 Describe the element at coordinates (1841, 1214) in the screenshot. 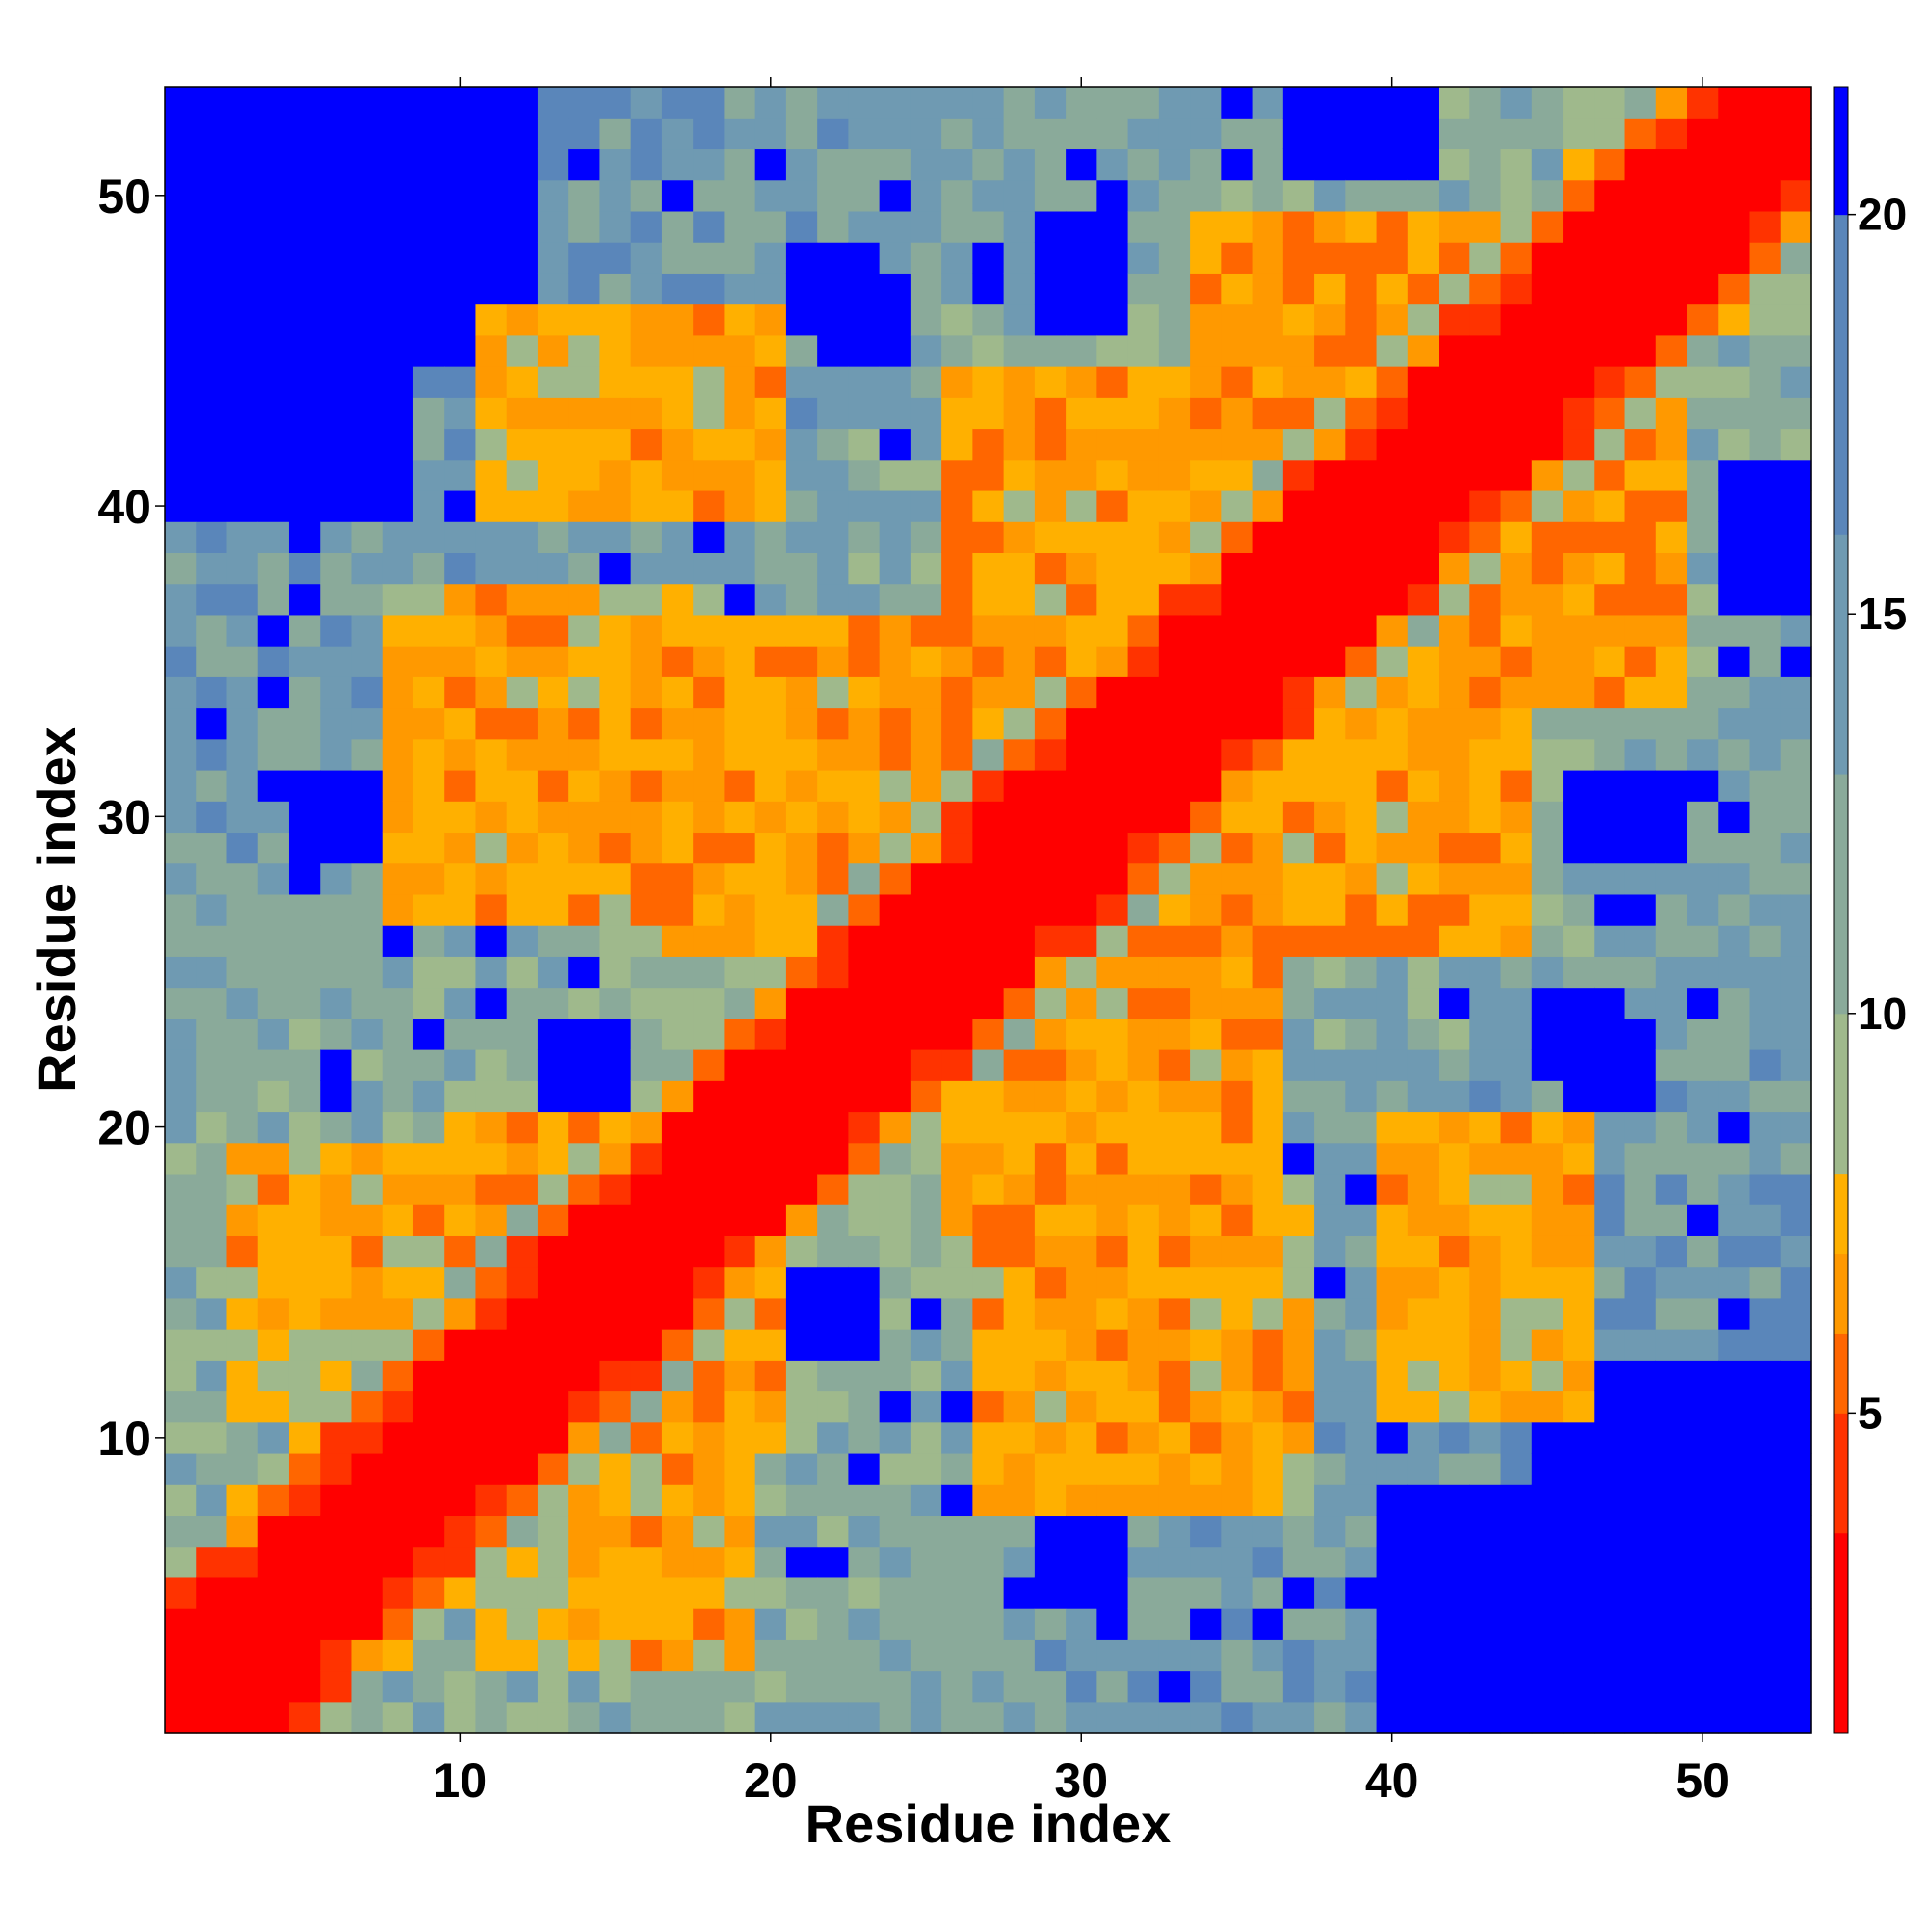

I see `colorbar-segment` at that location.